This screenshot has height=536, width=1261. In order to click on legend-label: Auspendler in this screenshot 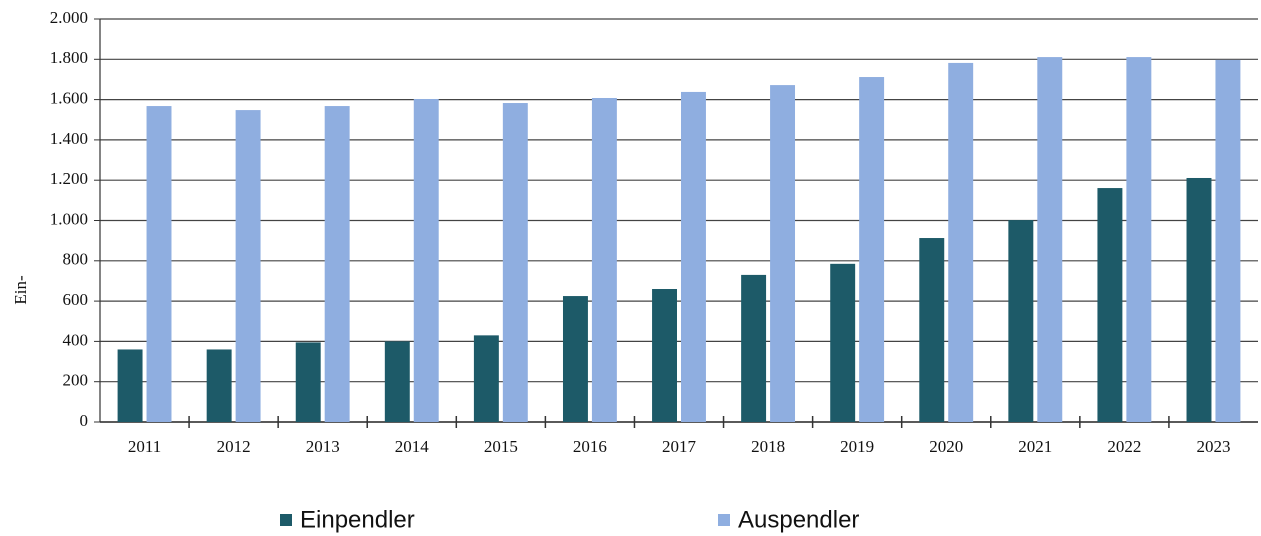, I will do `click(798, 519)`.